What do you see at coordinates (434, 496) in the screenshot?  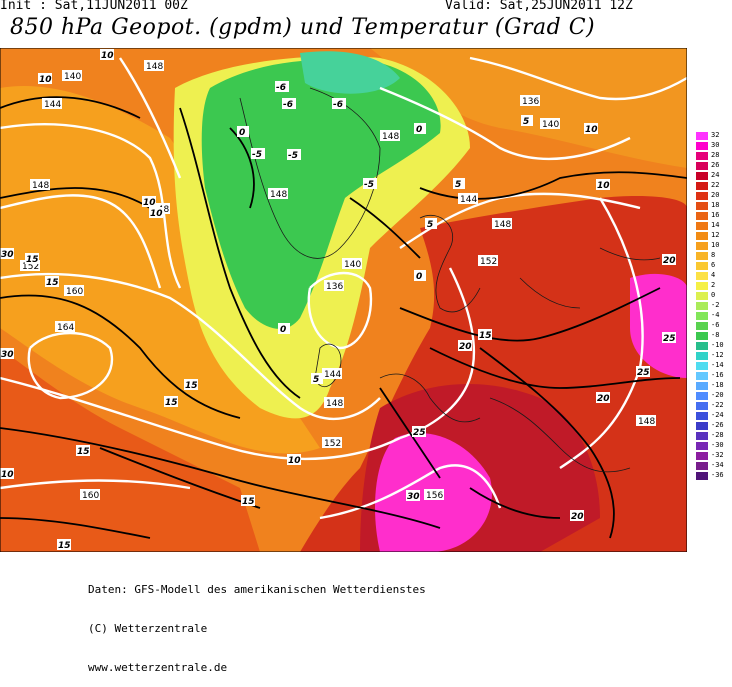 I see `svg-text: 156` at bounding box center [434, 496].